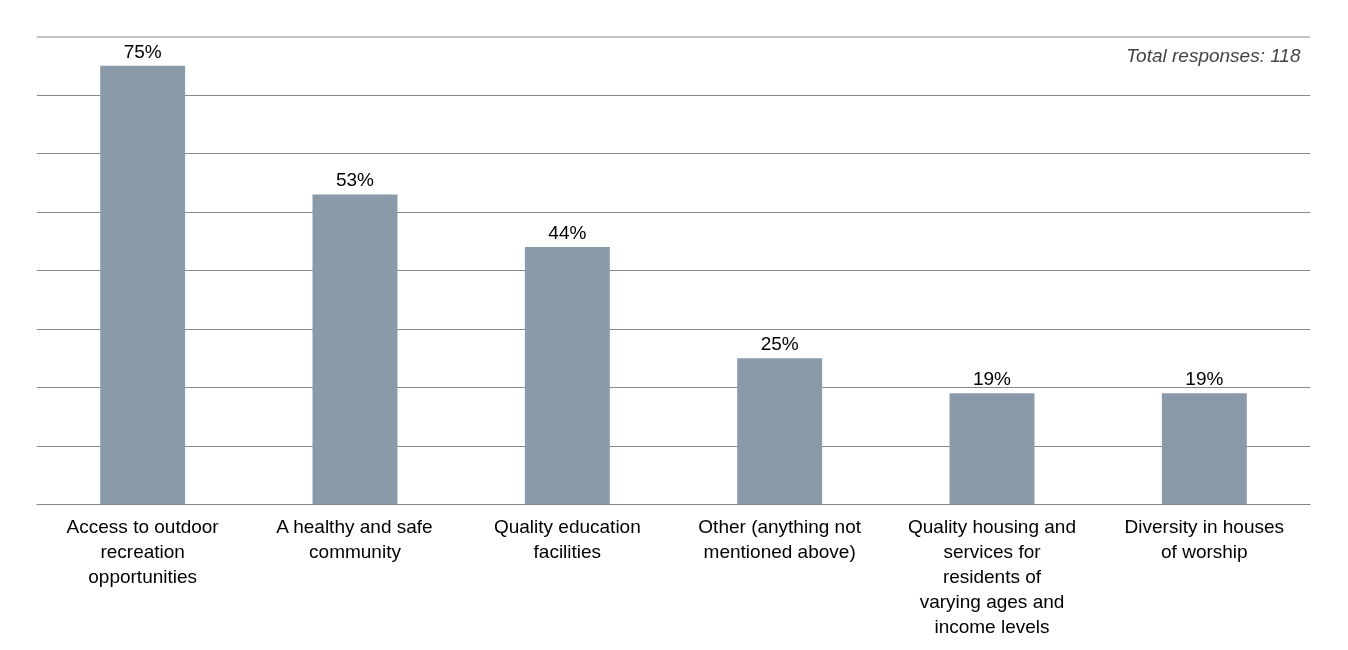  I want to click on annotation: Total responses: 118, so click(1213, 55).